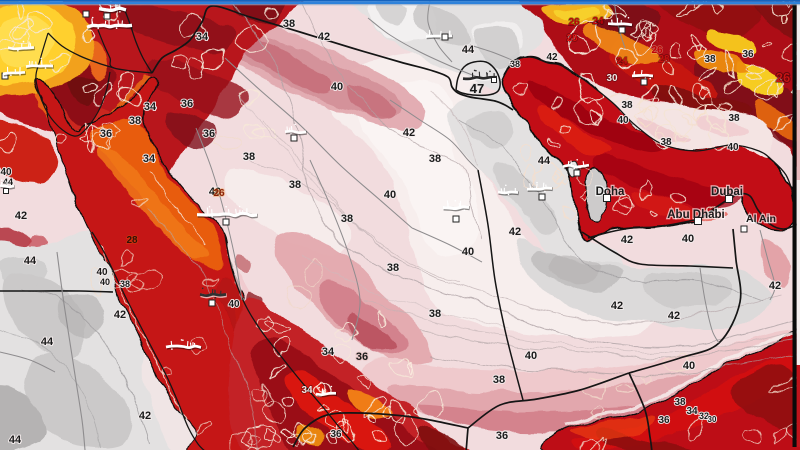 The height and width of the screenshot is (450, 800). I want to click on svg-text: 47, so click(477, 88).